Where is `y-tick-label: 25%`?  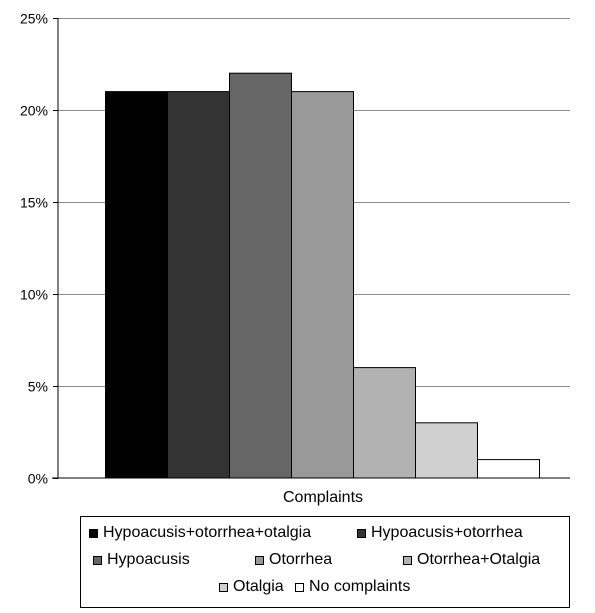
y-tick-label: 25% is located at coordinates (34, 19).